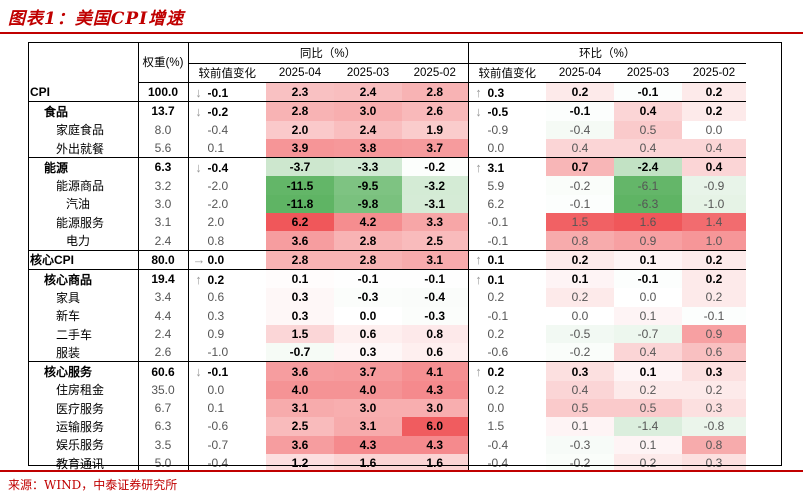 The height and width of the screenshot is (498, 803). I want to click on table-row: 外出就餐 5.6 0.1 3.9 3.8 3.7 0.0 0.4 0.4 0.4, so click(387, 148).